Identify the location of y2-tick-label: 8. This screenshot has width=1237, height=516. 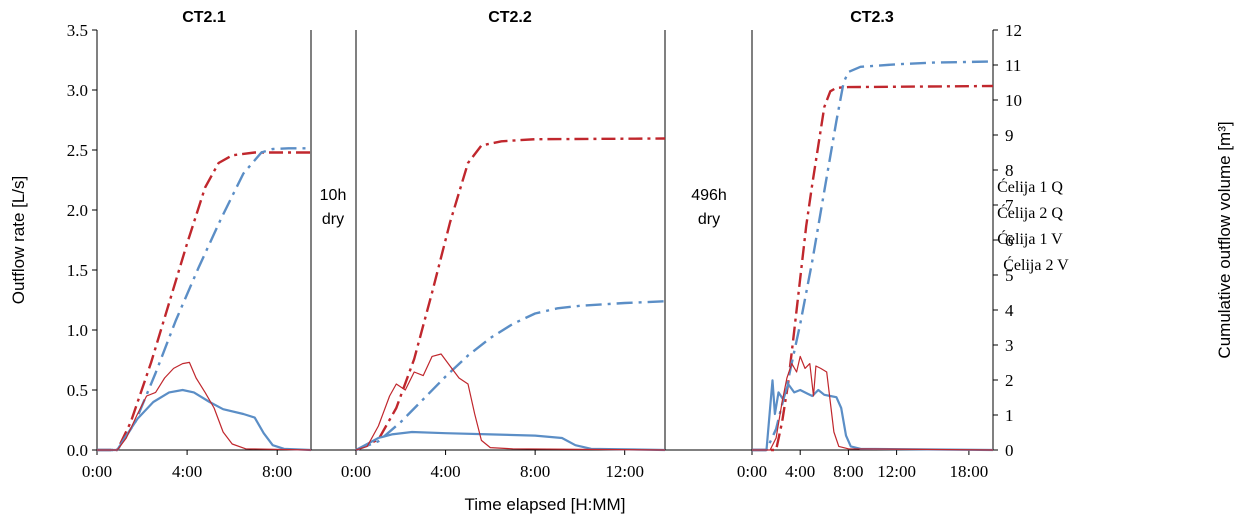
(1009, 170).